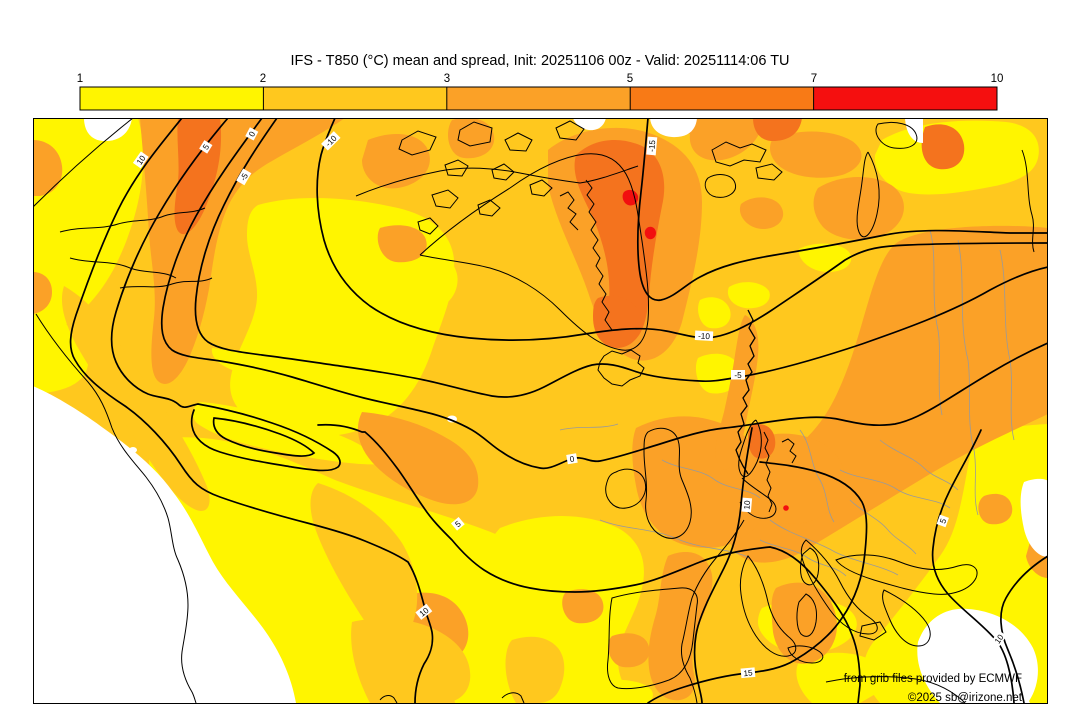 The height and width of the screenshot is (718, 1080). I want to click on svg-text: 15, so click(748, 673).